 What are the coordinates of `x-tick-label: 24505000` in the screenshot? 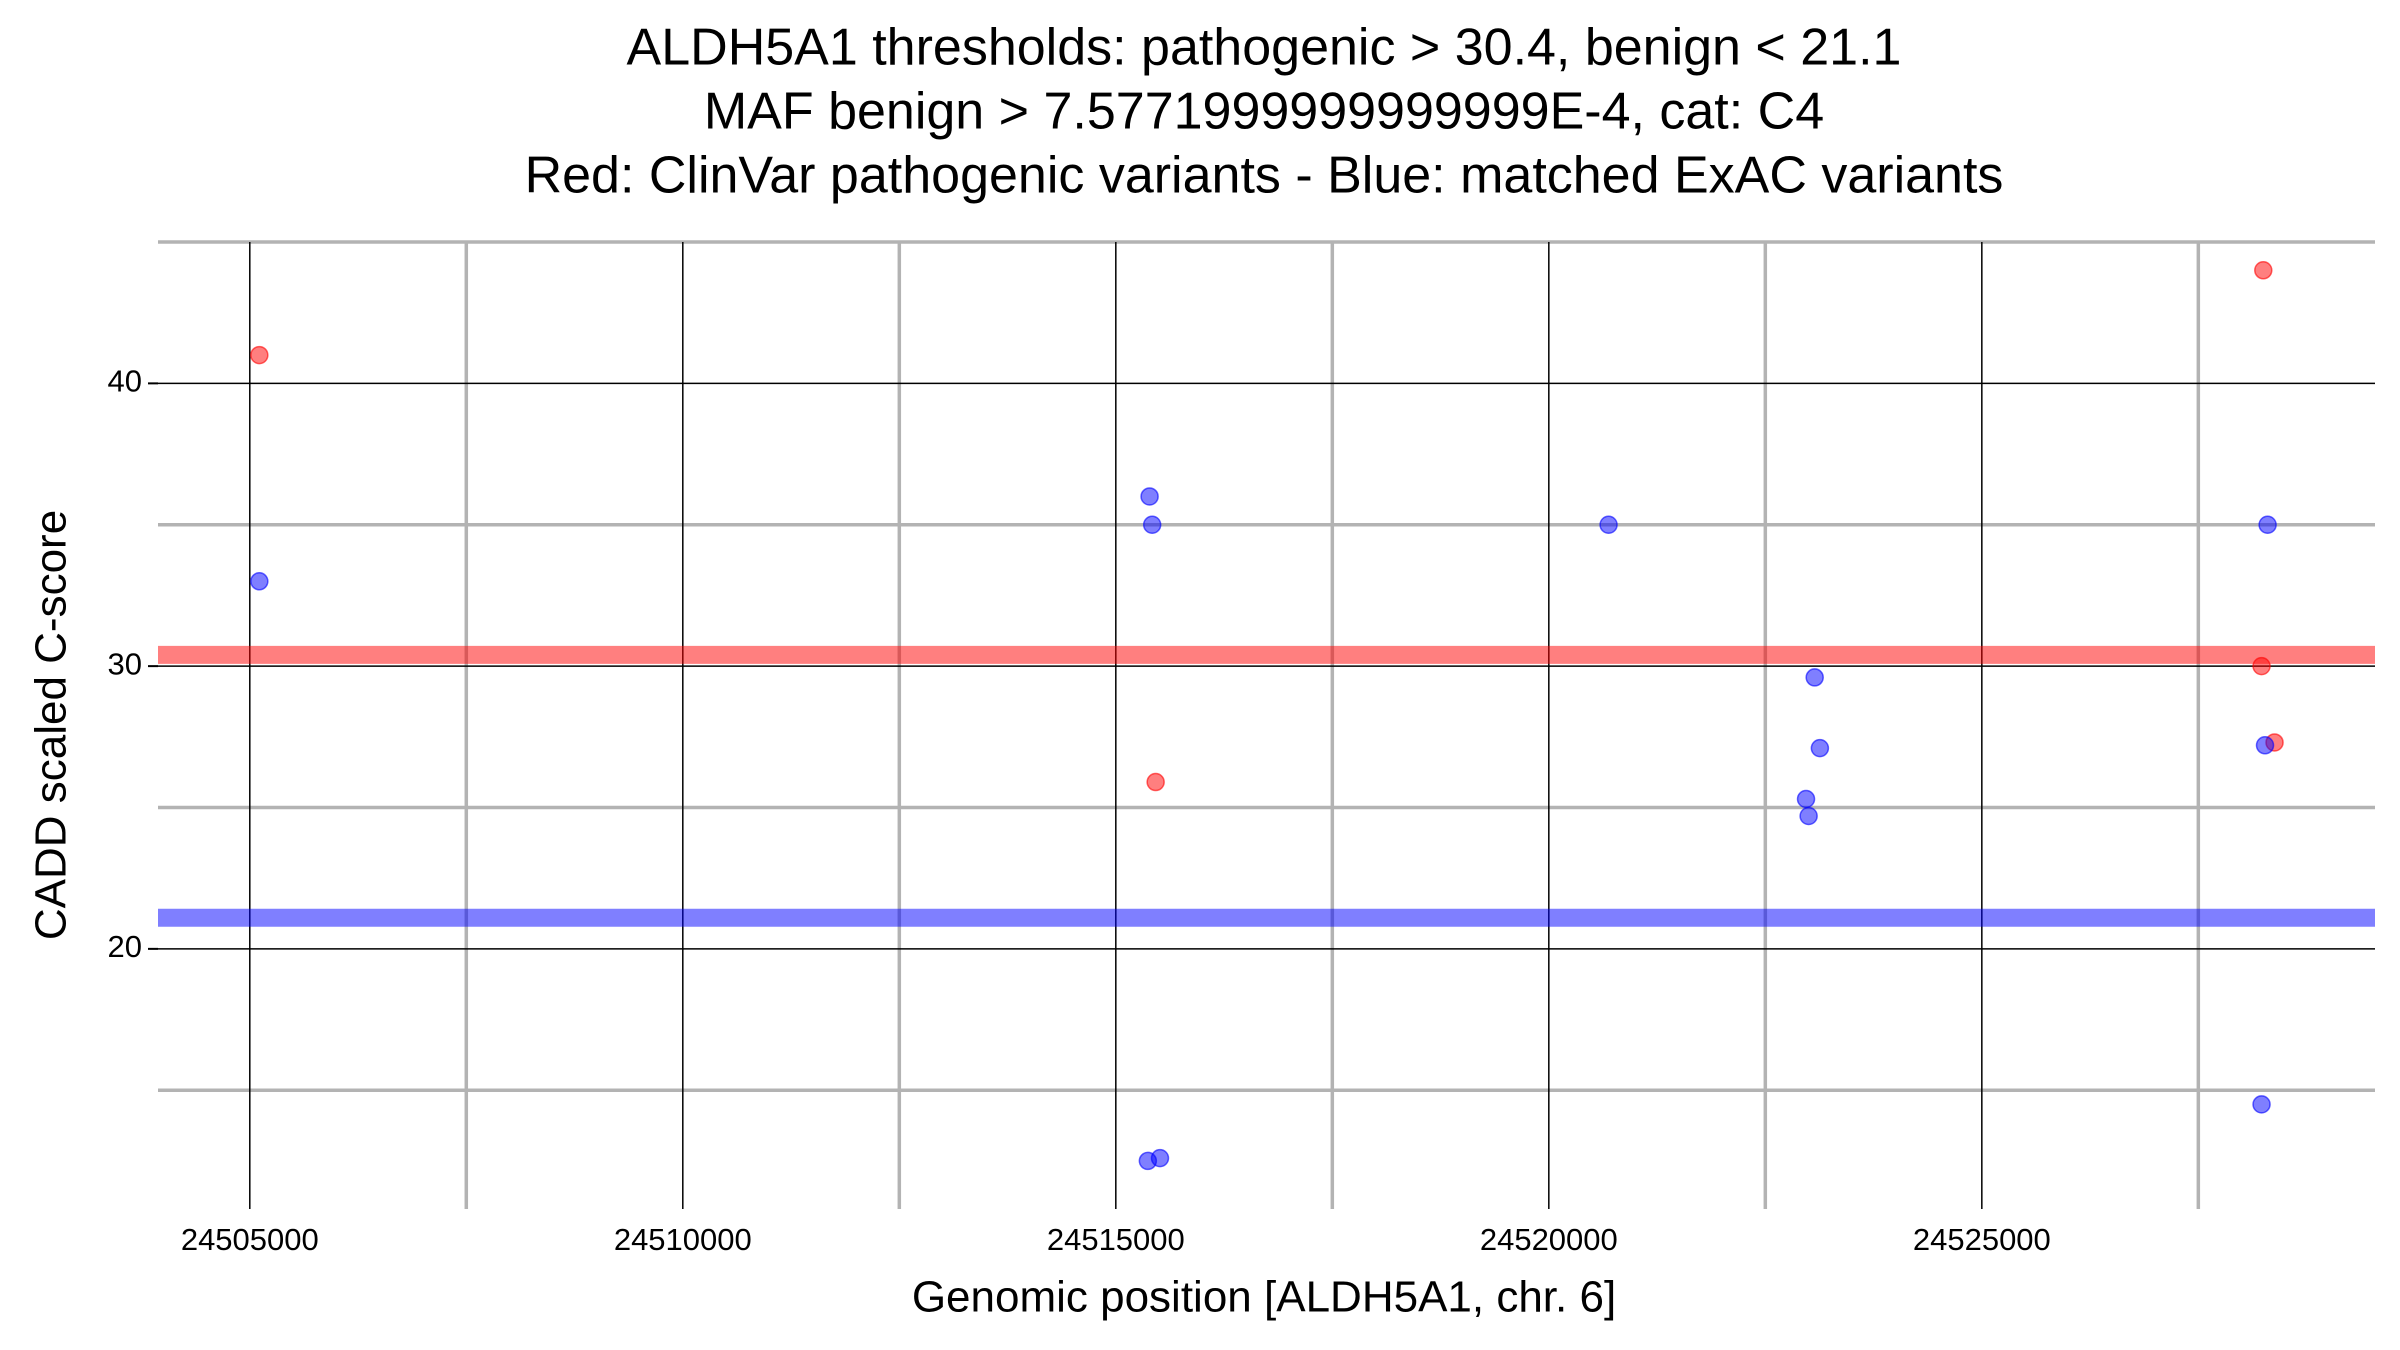 It's located at (250, 1239).